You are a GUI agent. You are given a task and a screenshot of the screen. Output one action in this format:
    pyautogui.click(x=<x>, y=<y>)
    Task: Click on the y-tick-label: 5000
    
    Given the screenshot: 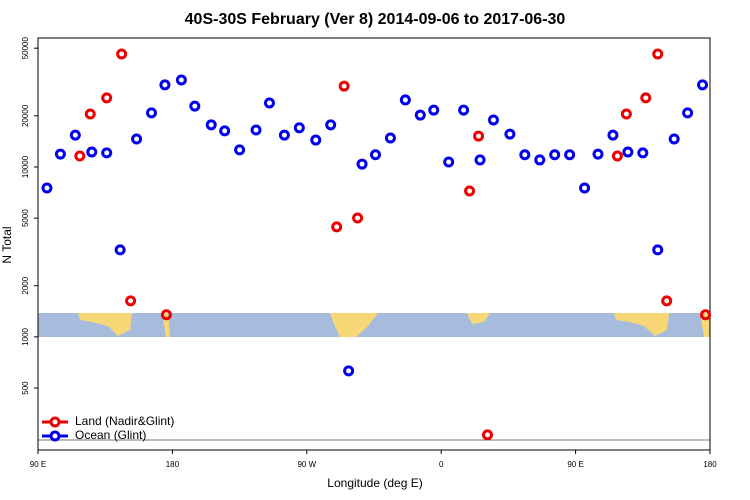 What is the action you would take?
    pyautogui.click(x=25, y=218)
    